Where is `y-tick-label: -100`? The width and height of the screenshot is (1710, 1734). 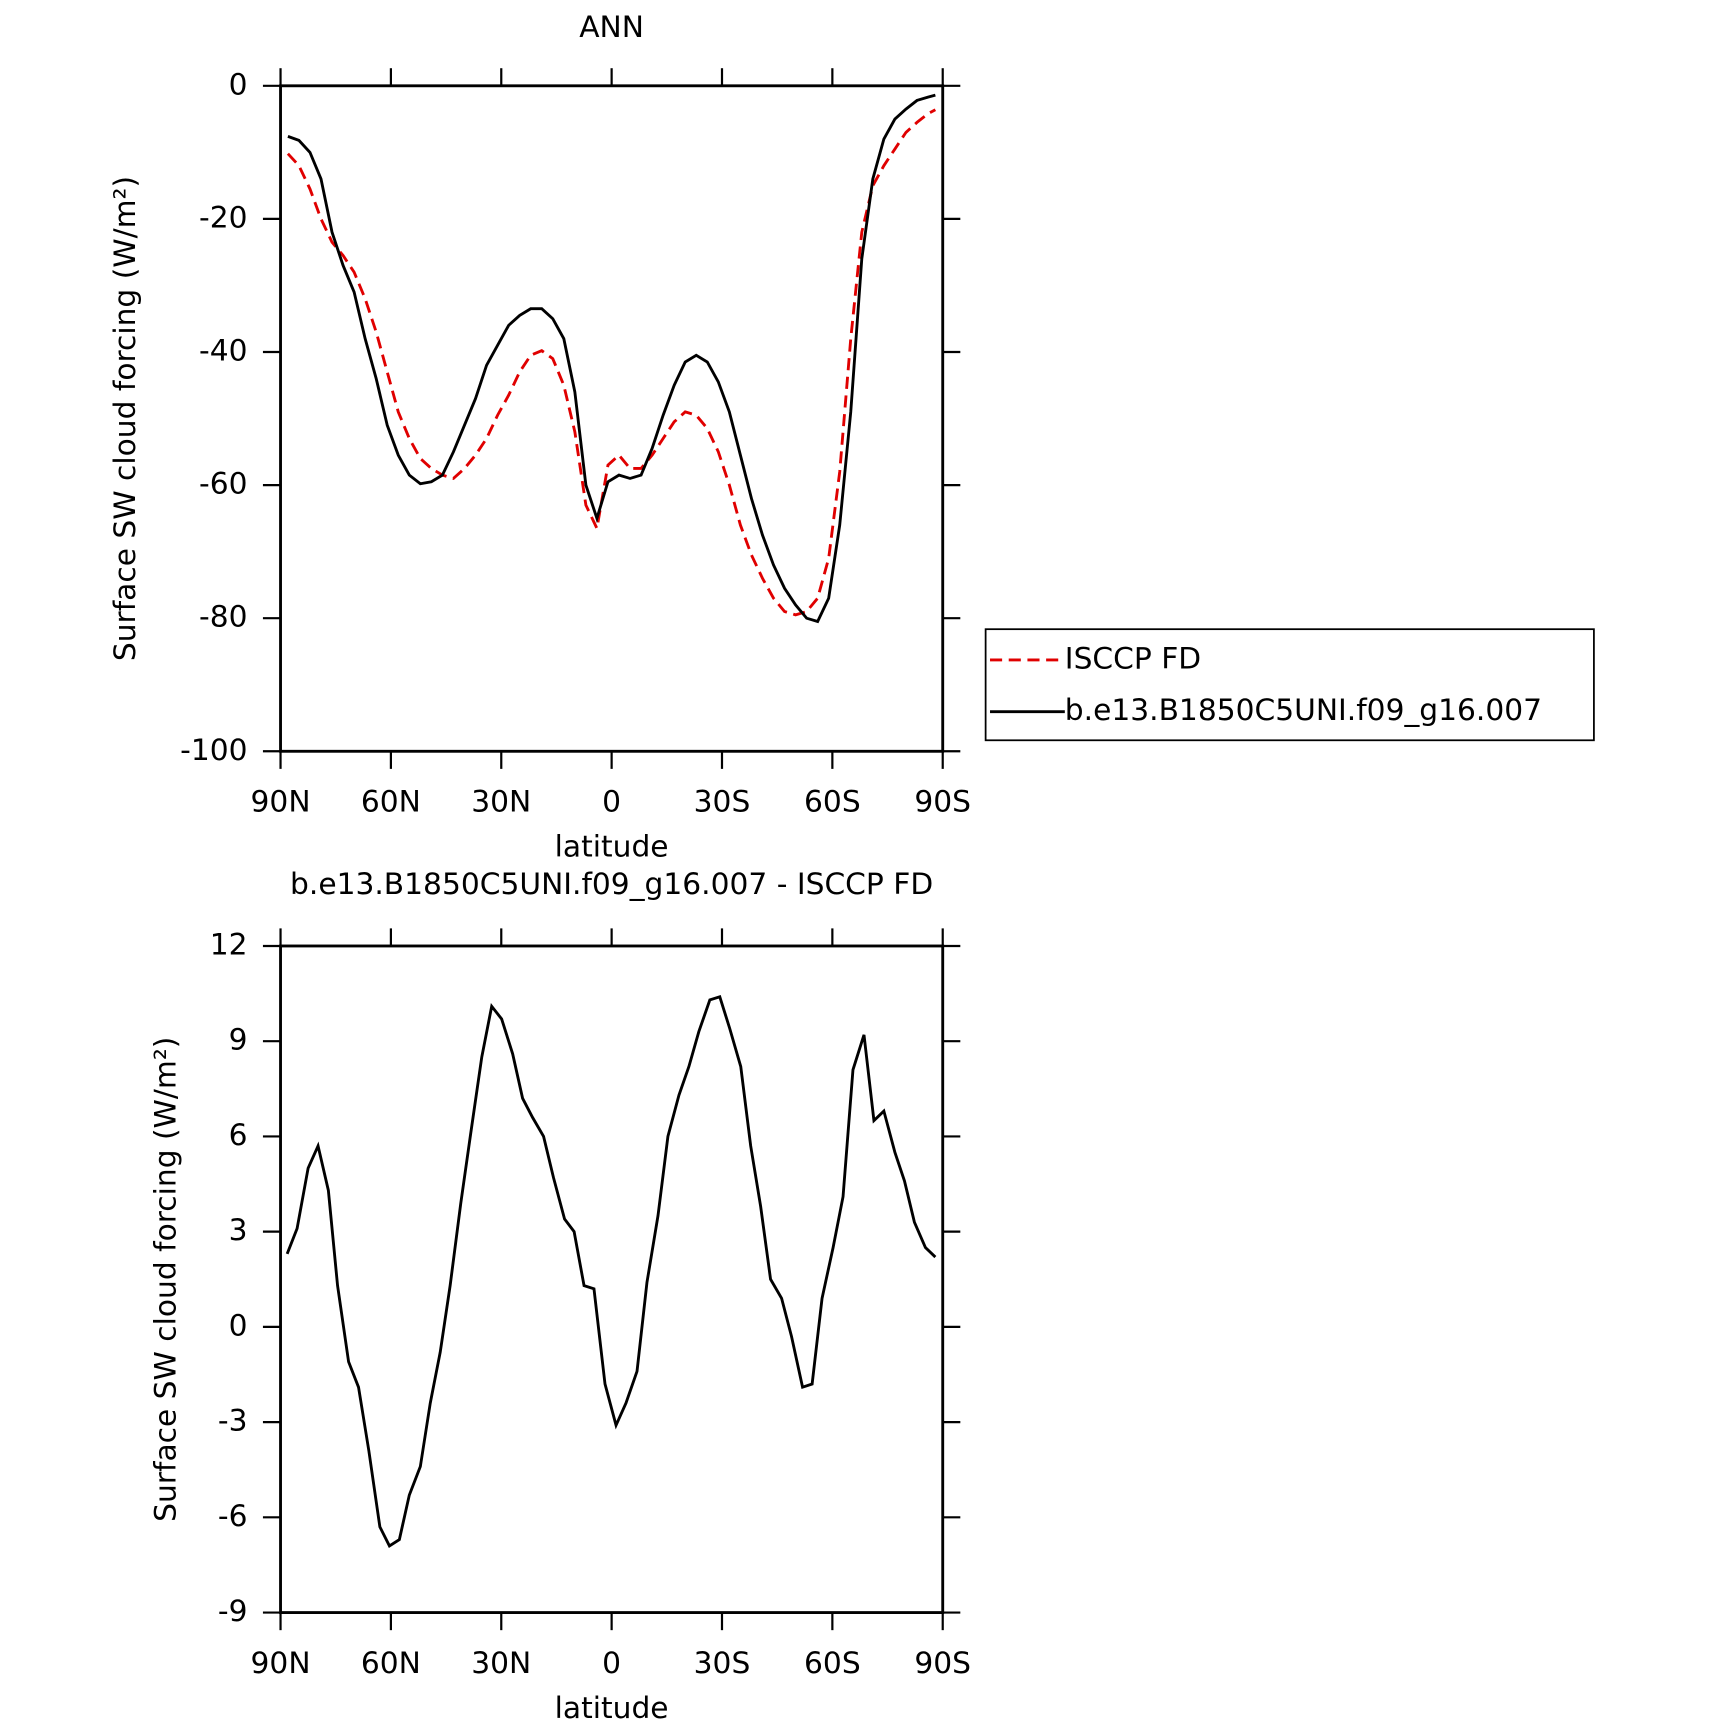 y-tick-label: -100 is located at coordinates (213, 750).